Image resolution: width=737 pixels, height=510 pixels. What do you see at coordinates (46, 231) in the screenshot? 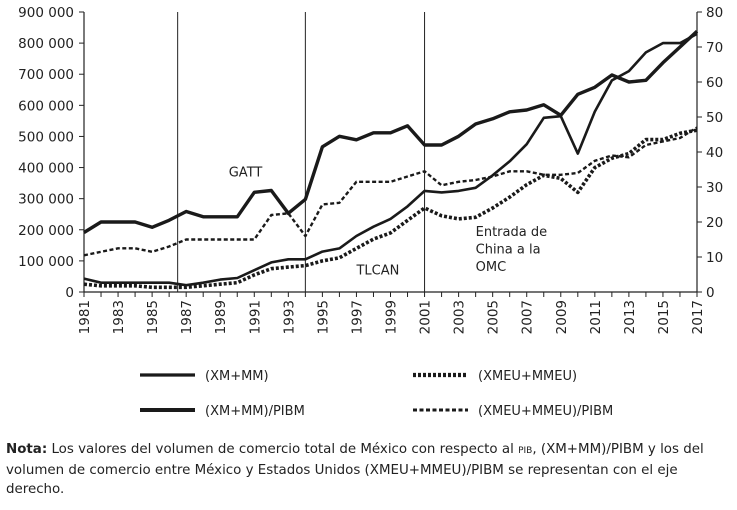
I see `y-left-tick-label: 200 000` at bounding box center [46, 231].